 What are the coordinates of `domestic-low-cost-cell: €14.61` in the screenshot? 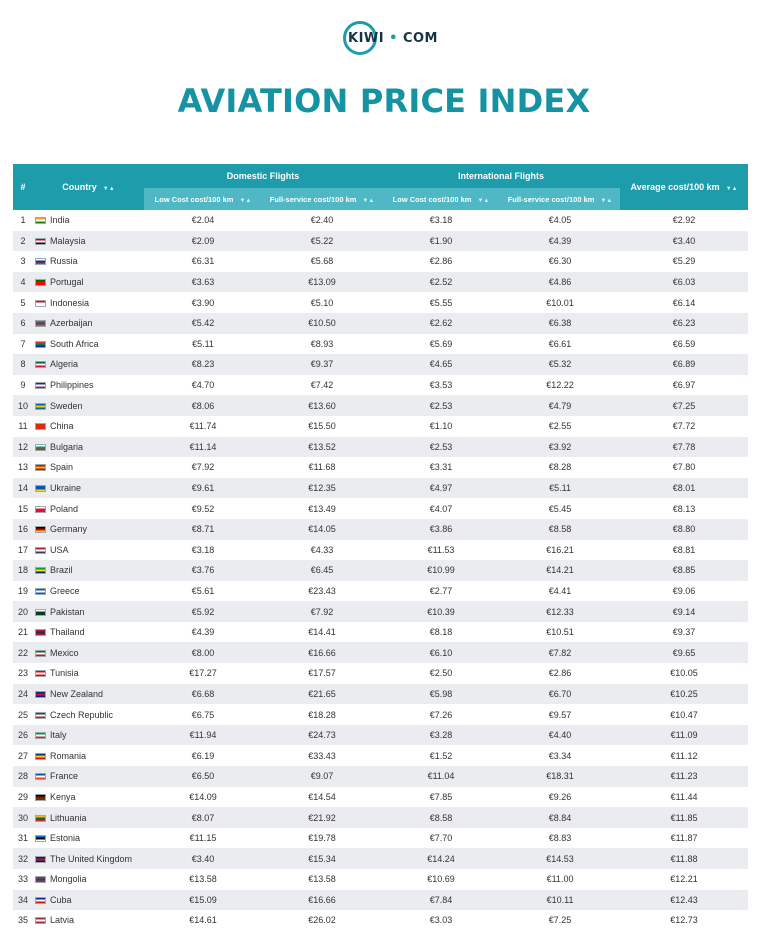 It's located at (203, 920).